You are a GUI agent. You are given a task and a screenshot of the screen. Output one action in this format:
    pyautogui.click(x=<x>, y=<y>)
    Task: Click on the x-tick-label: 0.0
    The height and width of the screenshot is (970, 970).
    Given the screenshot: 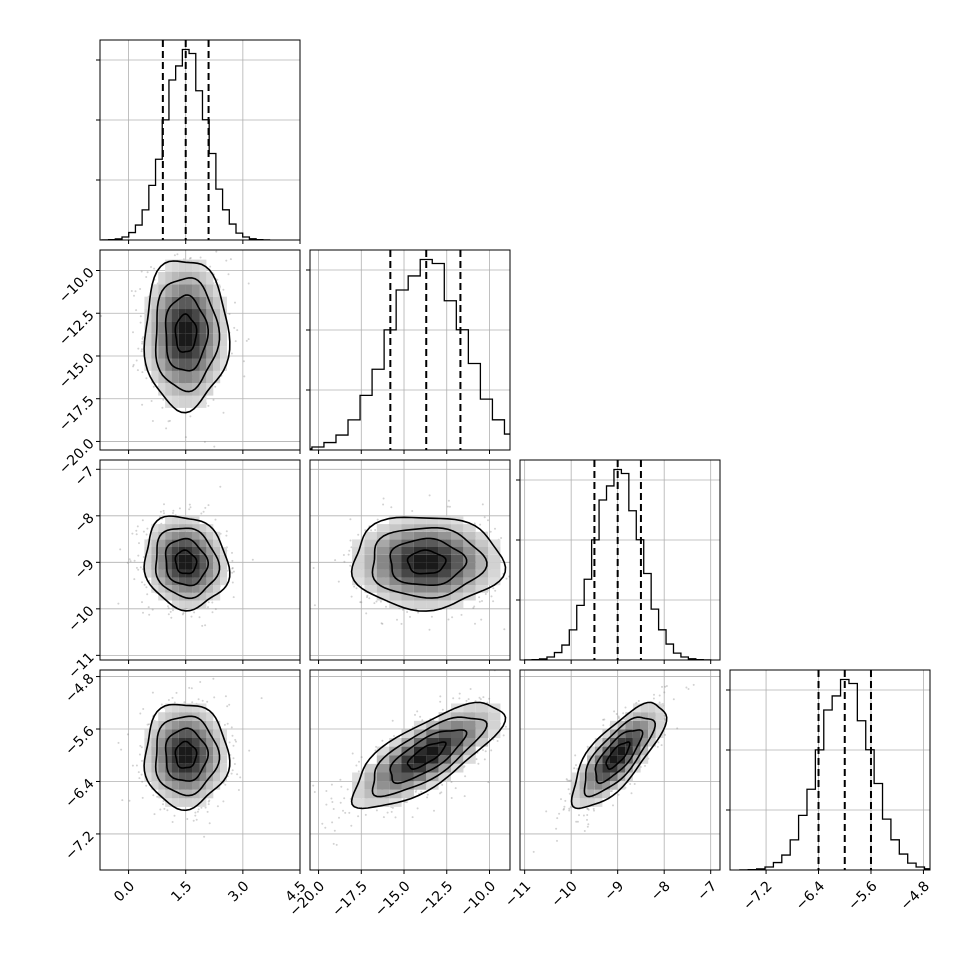 What is the action you would take?
    pyautogui.click(x=124, y=891)
    